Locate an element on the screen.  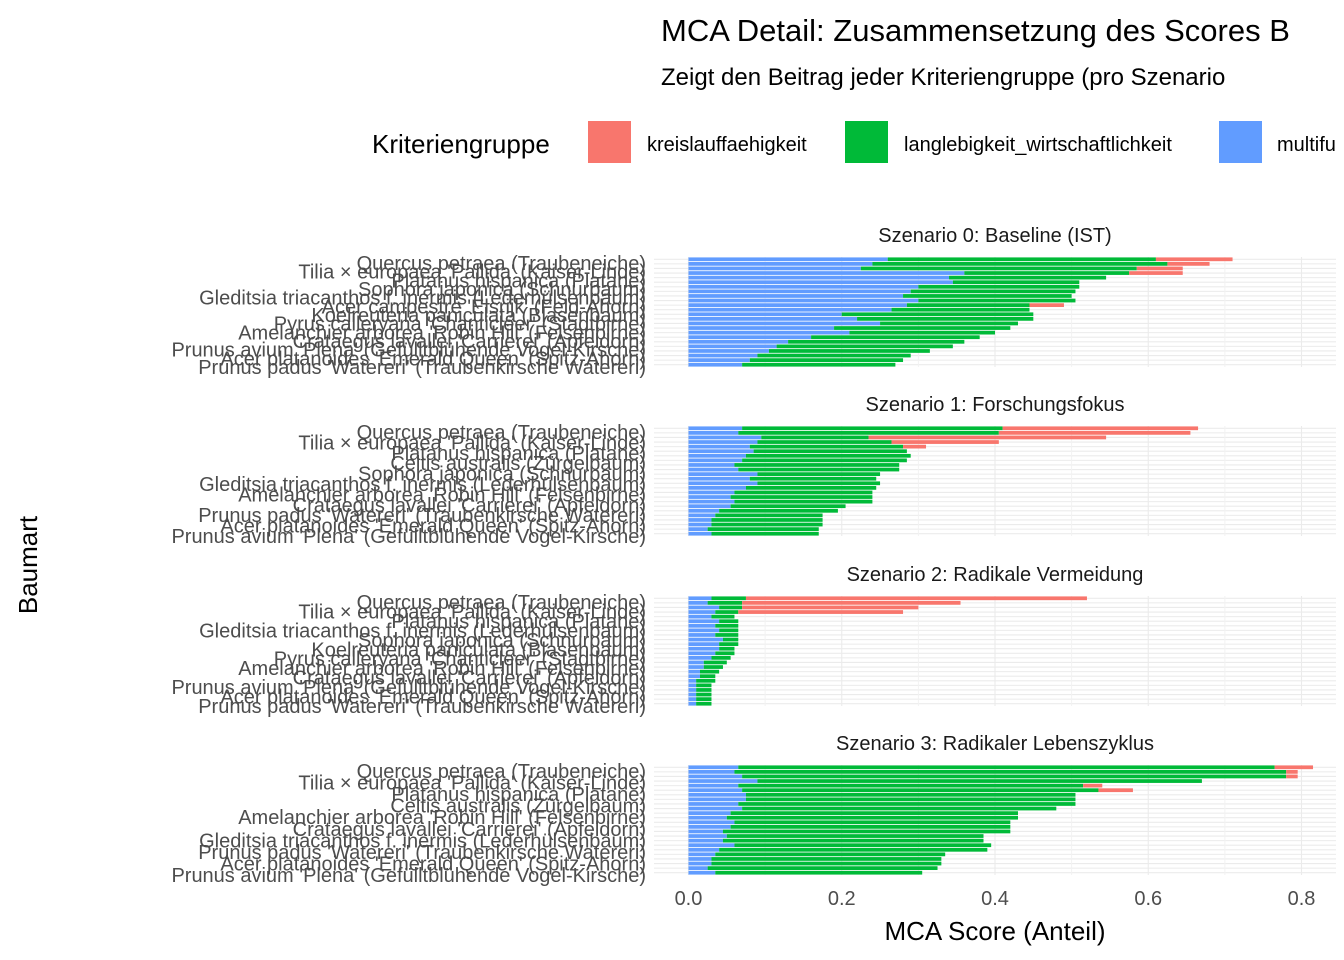
y-tick-label: Sophora japonica (Schnurbaum) is located at coordinates (502, 290).